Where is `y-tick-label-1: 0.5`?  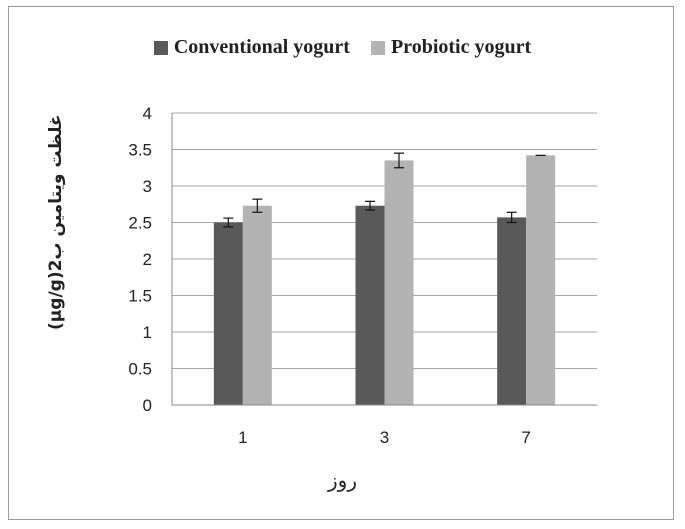 y-tick-label-1: 0.5 is located at coordinates (140, 369).